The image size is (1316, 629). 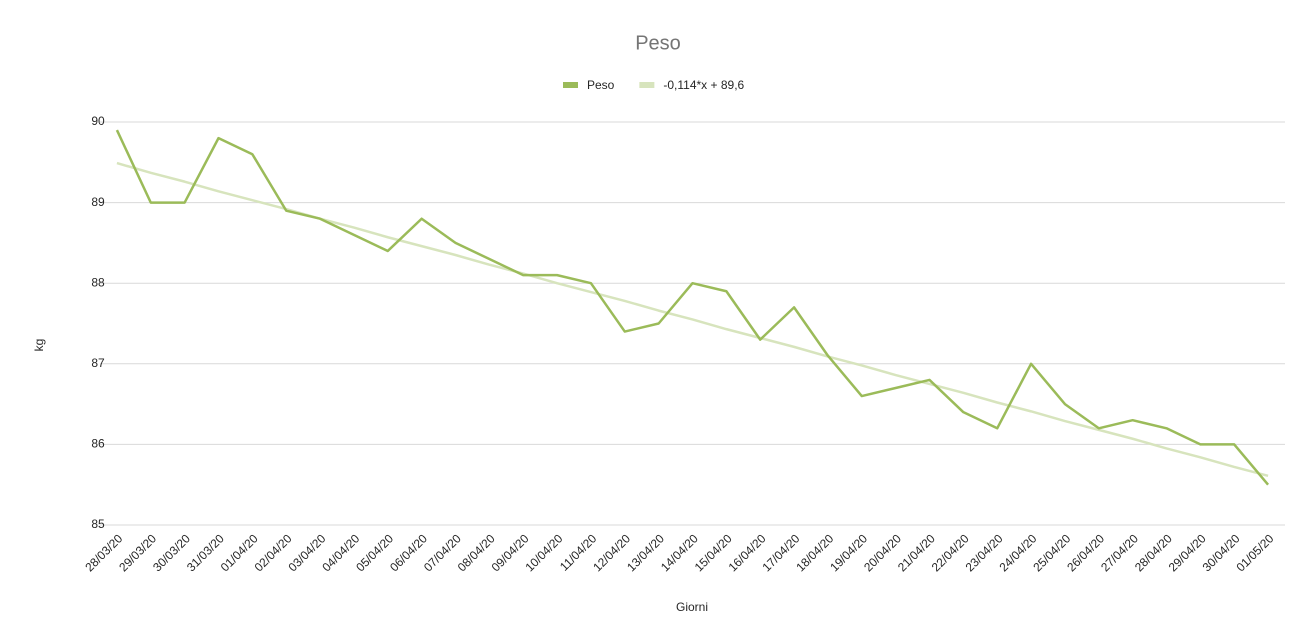 I want to click on x-tick-label: 10/04/20, so click(x=544, y=552).